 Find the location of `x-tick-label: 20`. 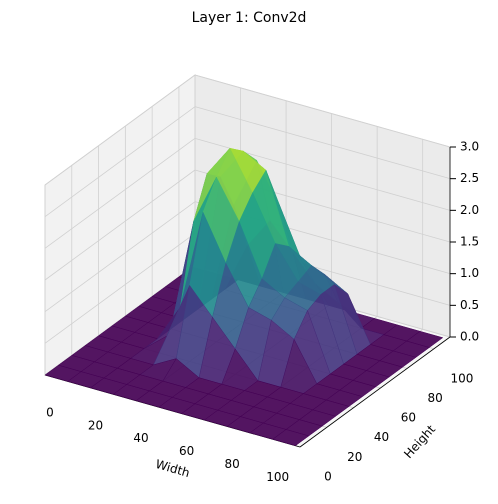

x-tick-label: 20 is located at coordinates (95, 425).